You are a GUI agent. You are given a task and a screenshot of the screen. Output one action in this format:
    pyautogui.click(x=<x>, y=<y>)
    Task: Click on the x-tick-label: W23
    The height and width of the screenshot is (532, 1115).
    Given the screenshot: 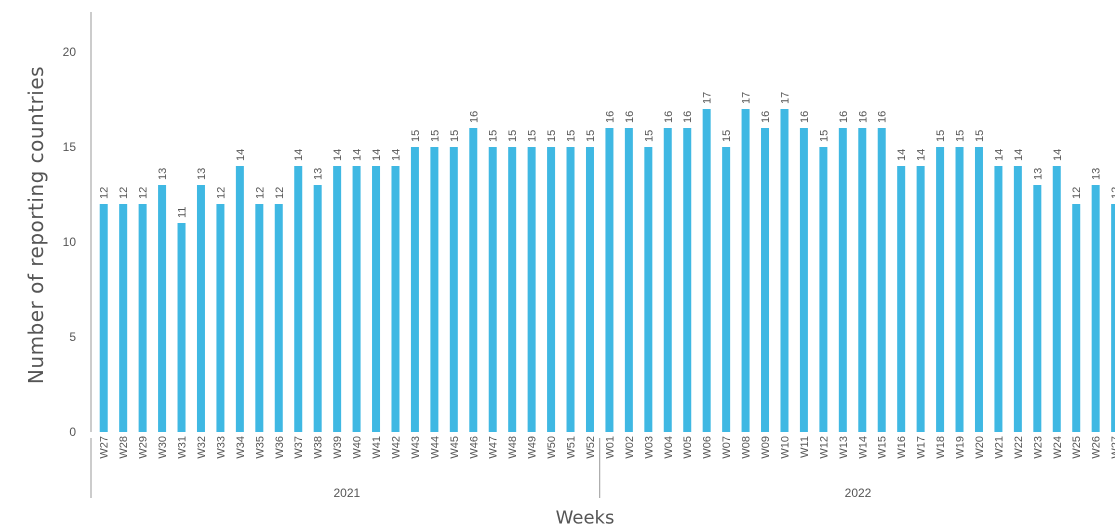 What is the action you would take?
    pyautogui.click(x=1038, y=447)
    